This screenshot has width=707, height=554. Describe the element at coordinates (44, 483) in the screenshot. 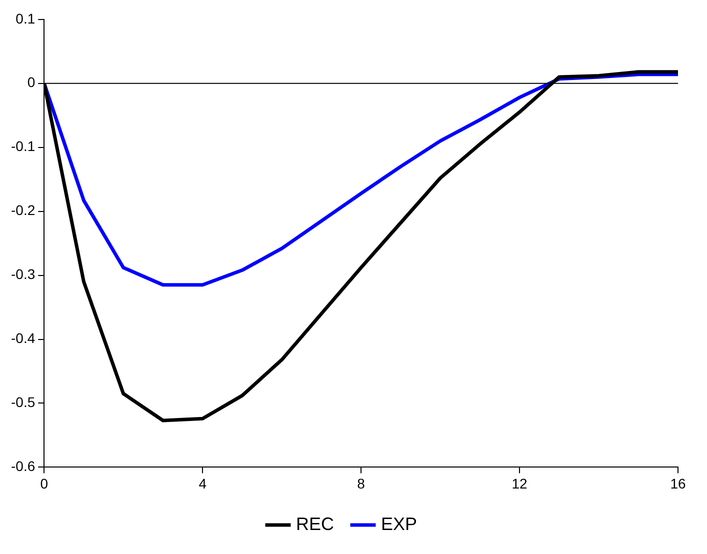

I see `x-tick-label: 0` at that location.